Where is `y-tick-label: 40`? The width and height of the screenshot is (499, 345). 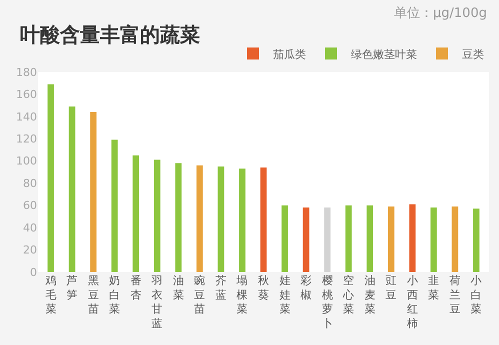 y-tick-label: 40 is located at coordinates (30, 227).